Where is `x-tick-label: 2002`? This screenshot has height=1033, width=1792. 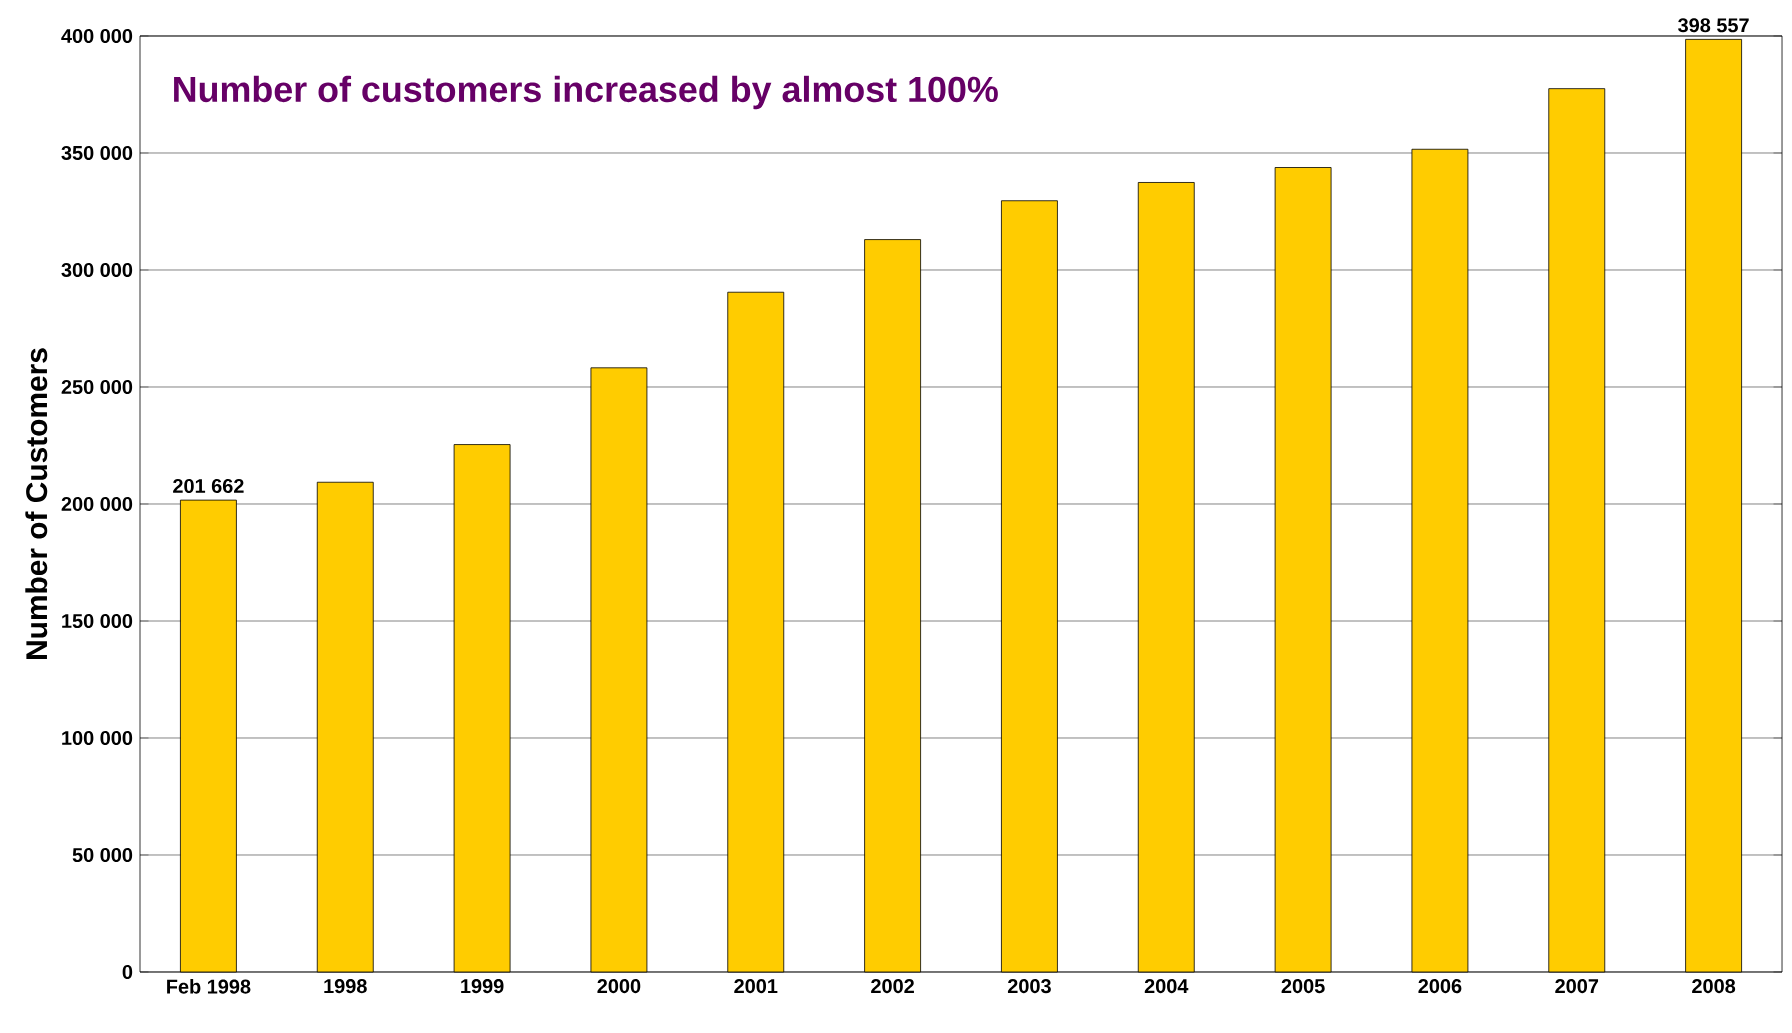 x-tick-label: 2002 is located at coordinates (892, 986).